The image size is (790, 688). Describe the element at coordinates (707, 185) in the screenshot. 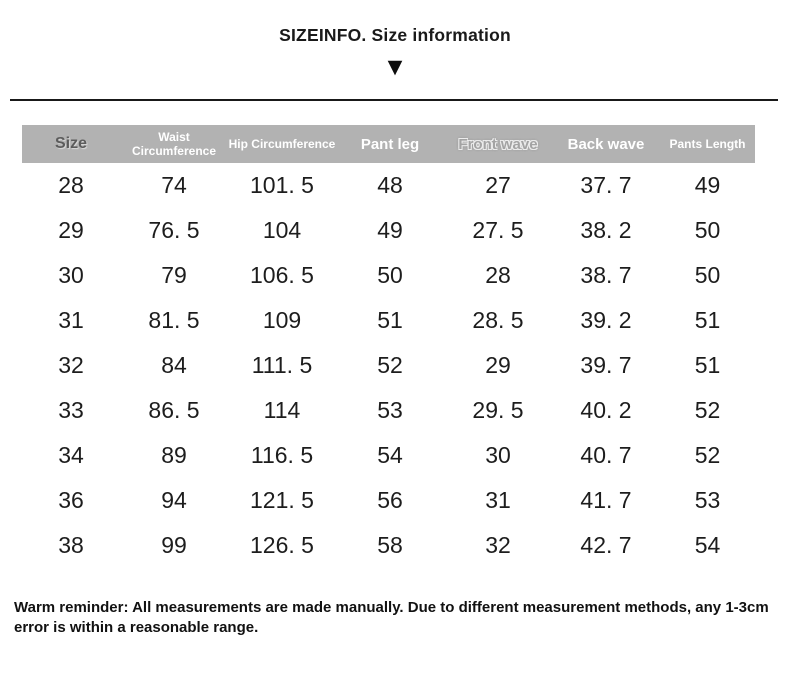

I see `cell-pants-length: 49` at that location.